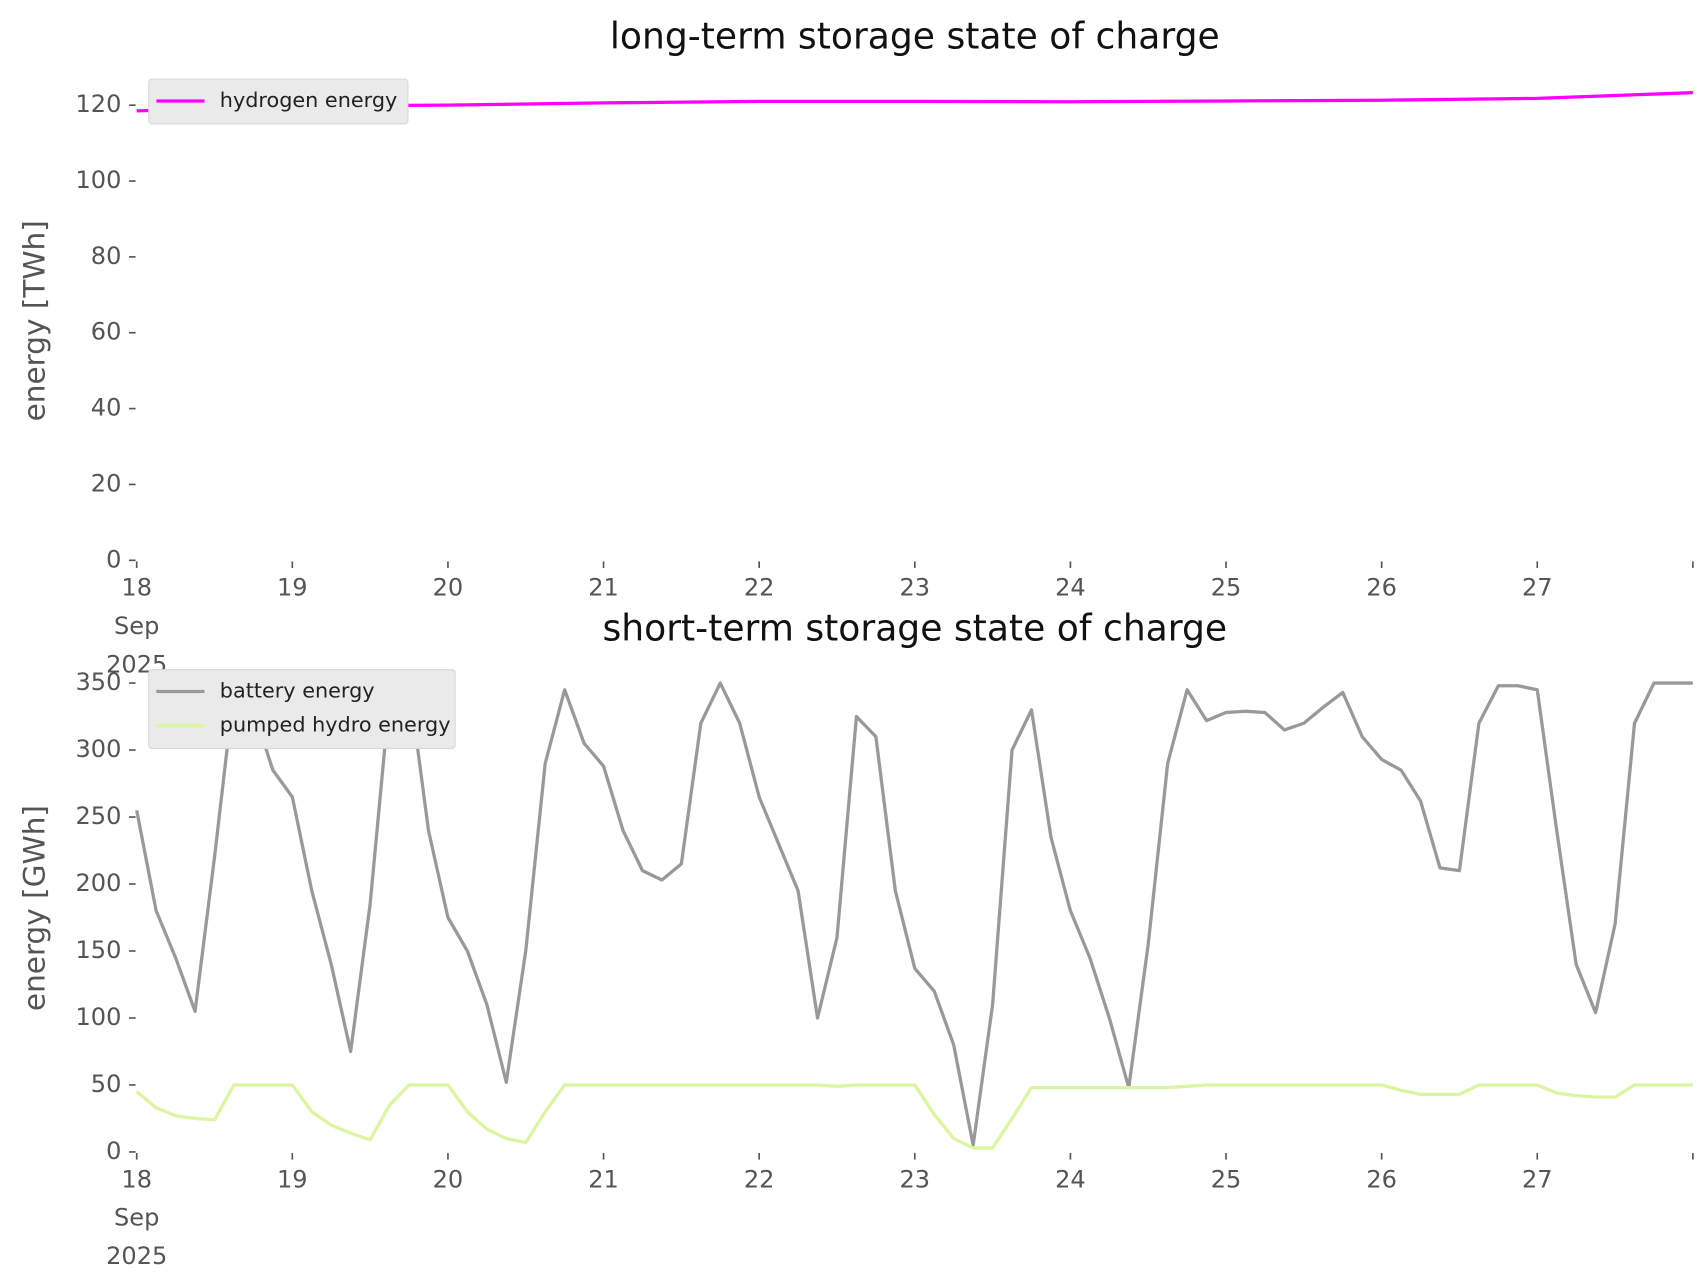 The width and height of the screenshot is (1706, 1277). Describe the element at coordinates (98, 749) in the screenshot. I see `y-tick-label: 300` at that location.